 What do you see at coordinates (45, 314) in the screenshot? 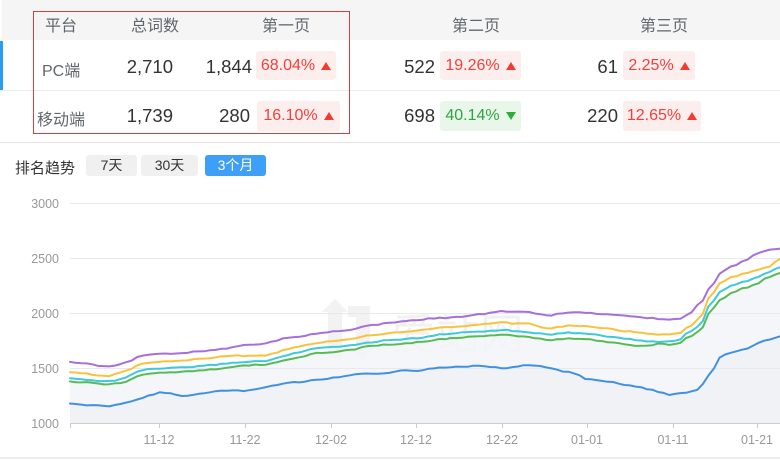
I see `svg-text: 2000` at bounding box center [45, 314].